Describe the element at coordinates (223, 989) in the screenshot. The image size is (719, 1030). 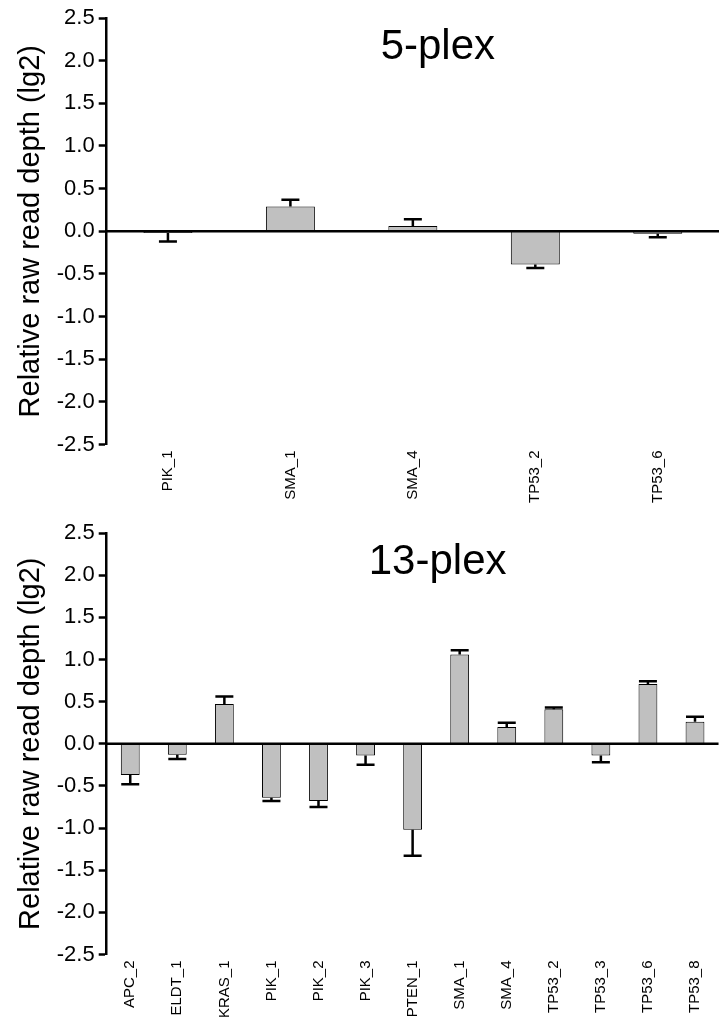
I see `x-tick-label: KRAS_1` at that location.